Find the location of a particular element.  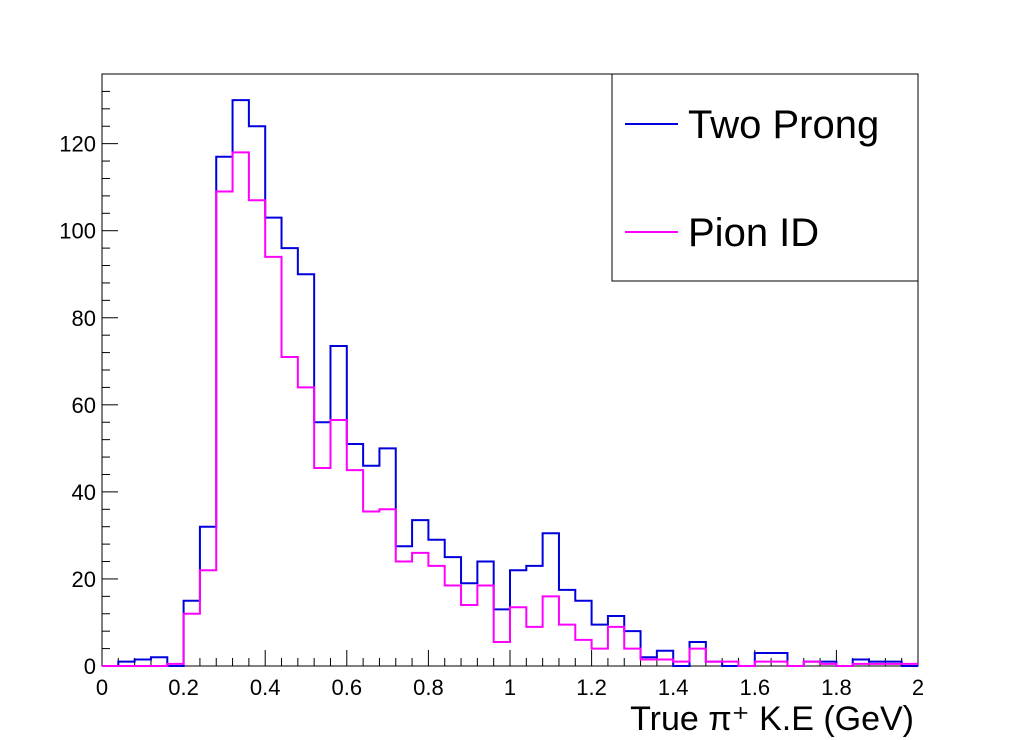

y-tick-label: 120 is located at coordinates (77, 144).